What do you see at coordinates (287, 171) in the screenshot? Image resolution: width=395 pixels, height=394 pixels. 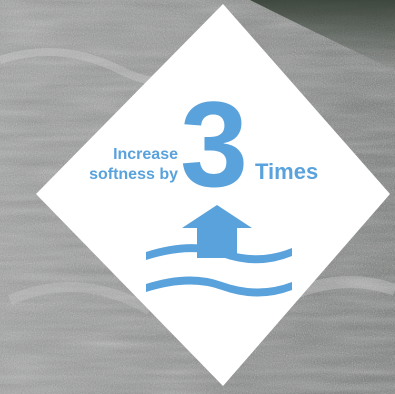 I see `multiplier-suffix: Times` at bounding box center [287, 171].